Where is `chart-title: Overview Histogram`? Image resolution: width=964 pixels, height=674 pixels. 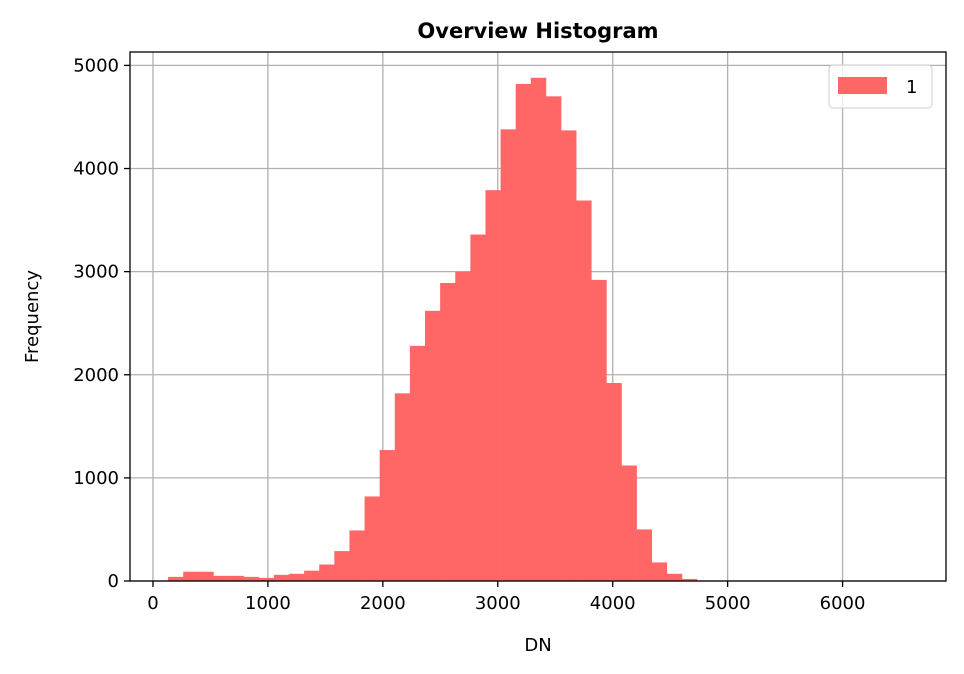
chart-title: Overview Histogram is located at coordinates (537, 31).